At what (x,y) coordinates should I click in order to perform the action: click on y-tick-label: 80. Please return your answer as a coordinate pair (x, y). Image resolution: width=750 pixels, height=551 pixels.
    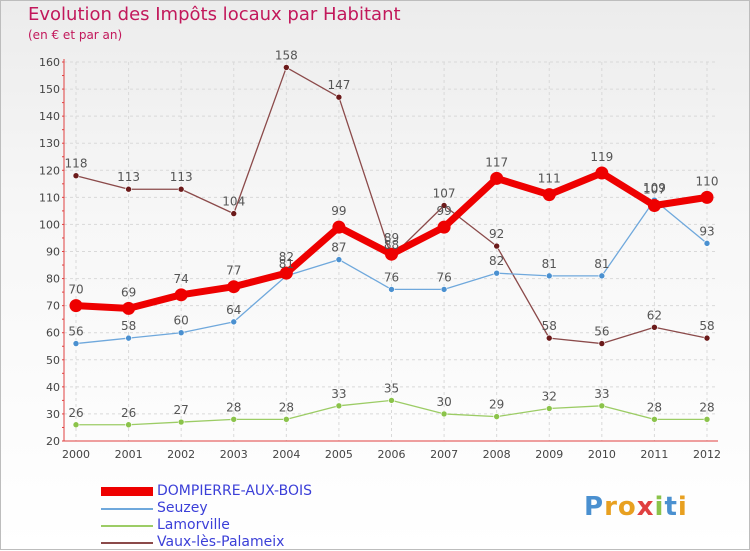
    Looking at the image, I should click on (53, 279).